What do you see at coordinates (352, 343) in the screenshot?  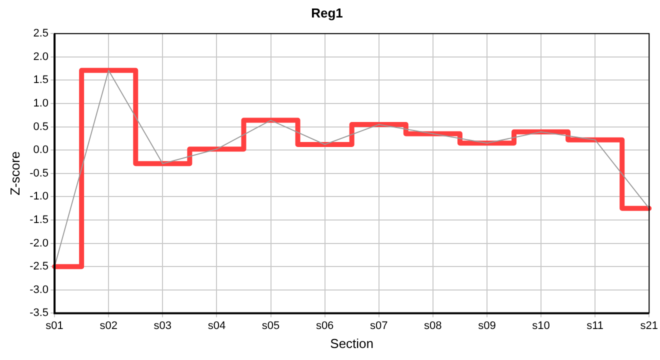 I see `x-axis-title: Section` at bounding box center [352, 343].